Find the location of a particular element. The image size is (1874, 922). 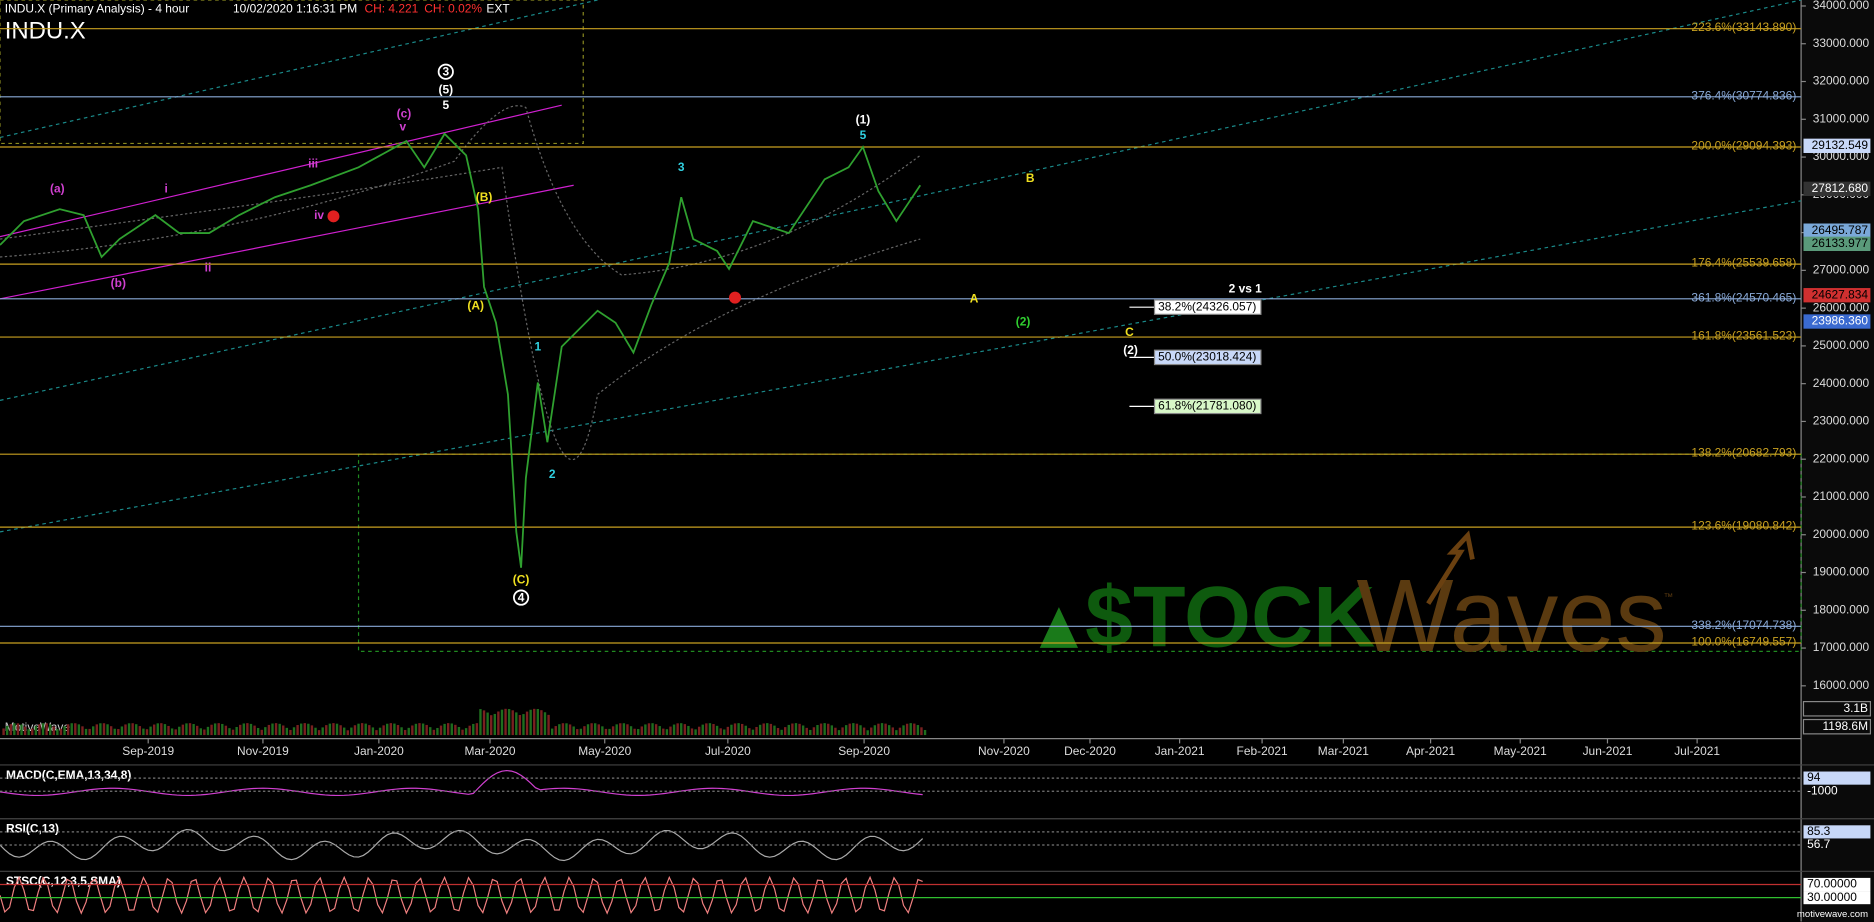

logo-text: $TOCK is located at coordinates (1230, 618).